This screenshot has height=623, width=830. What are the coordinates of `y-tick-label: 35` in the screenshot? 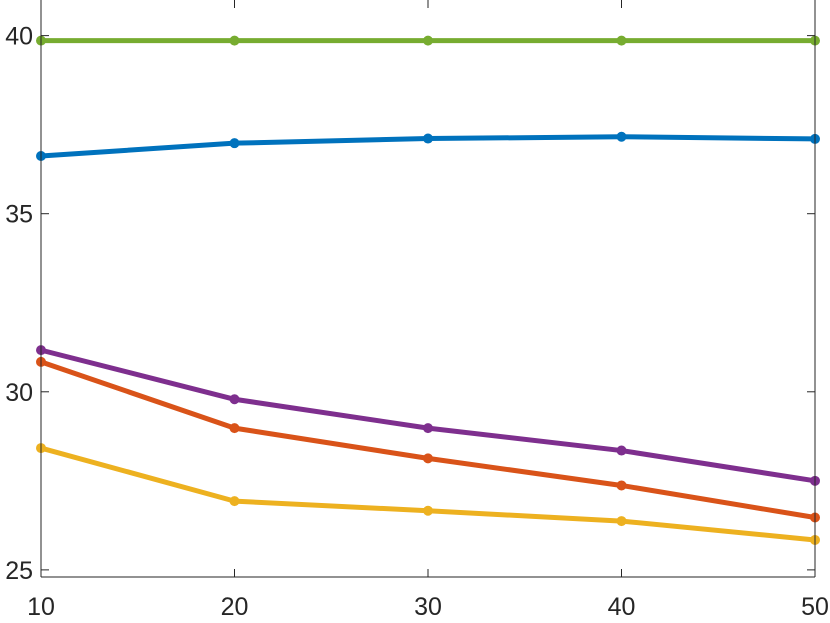 It's located at (19, 215).